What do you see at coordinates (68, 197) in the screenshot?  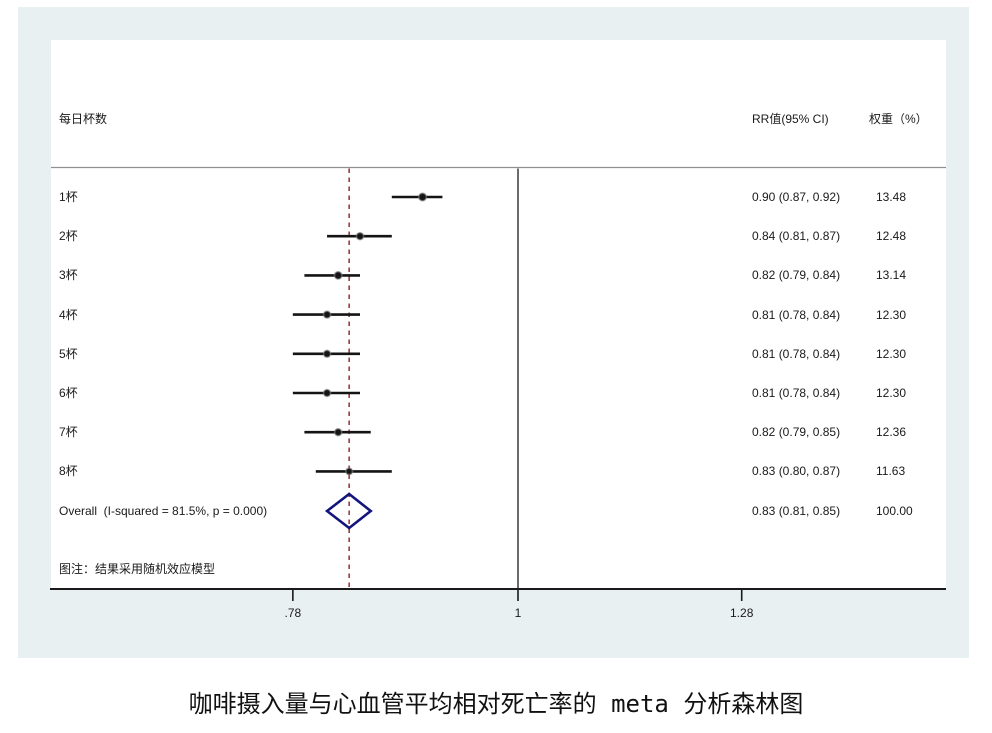 I see `study-label: 1杯` at bounding box center [68, 197].